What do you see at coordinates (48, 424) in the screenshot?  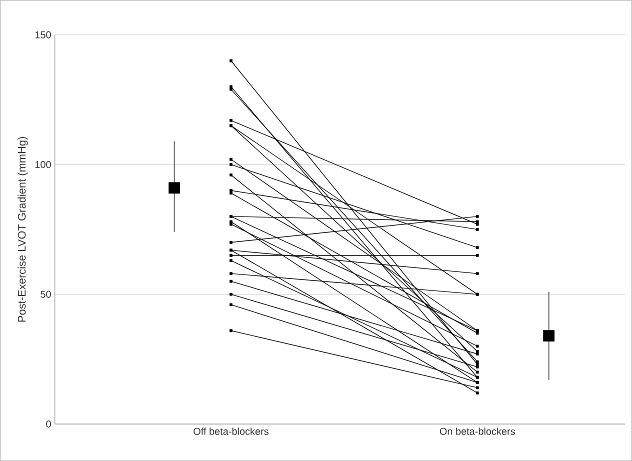 I see `y-tick-label: 0` at bounding box center [48, 424].